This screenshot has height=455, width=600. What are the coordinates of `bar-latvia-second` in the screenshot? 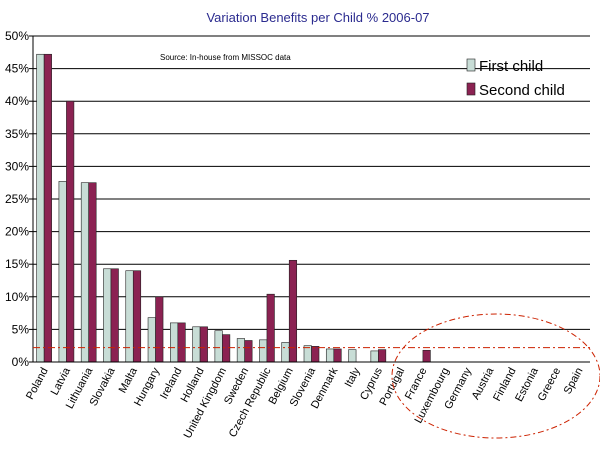 It's located at (70, 231).